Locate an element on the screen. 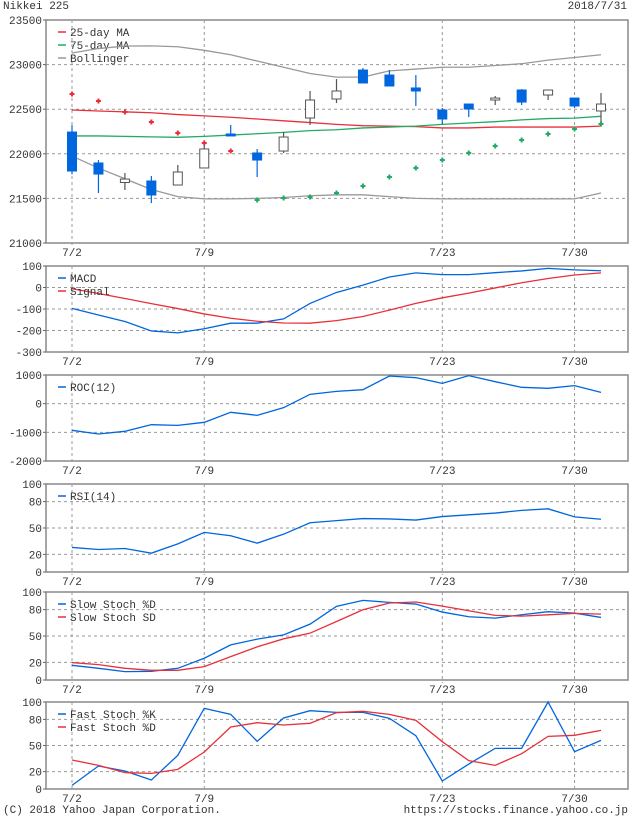 The width and height of the screenshot is (630, 819). legend-label: Slow Stoch %D is located at coordinates (113, 606).